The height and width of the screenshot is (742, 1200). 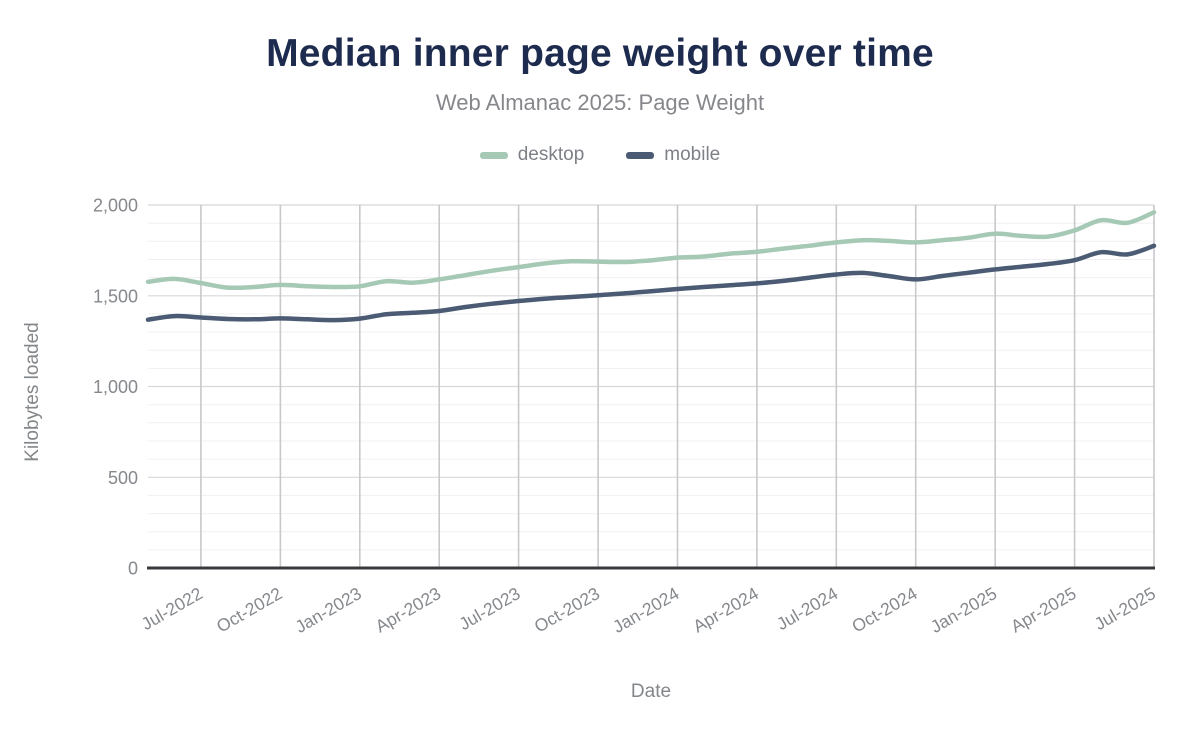 I want to click on x-tick-label: Apr-2023, so click(x=408, y=609).